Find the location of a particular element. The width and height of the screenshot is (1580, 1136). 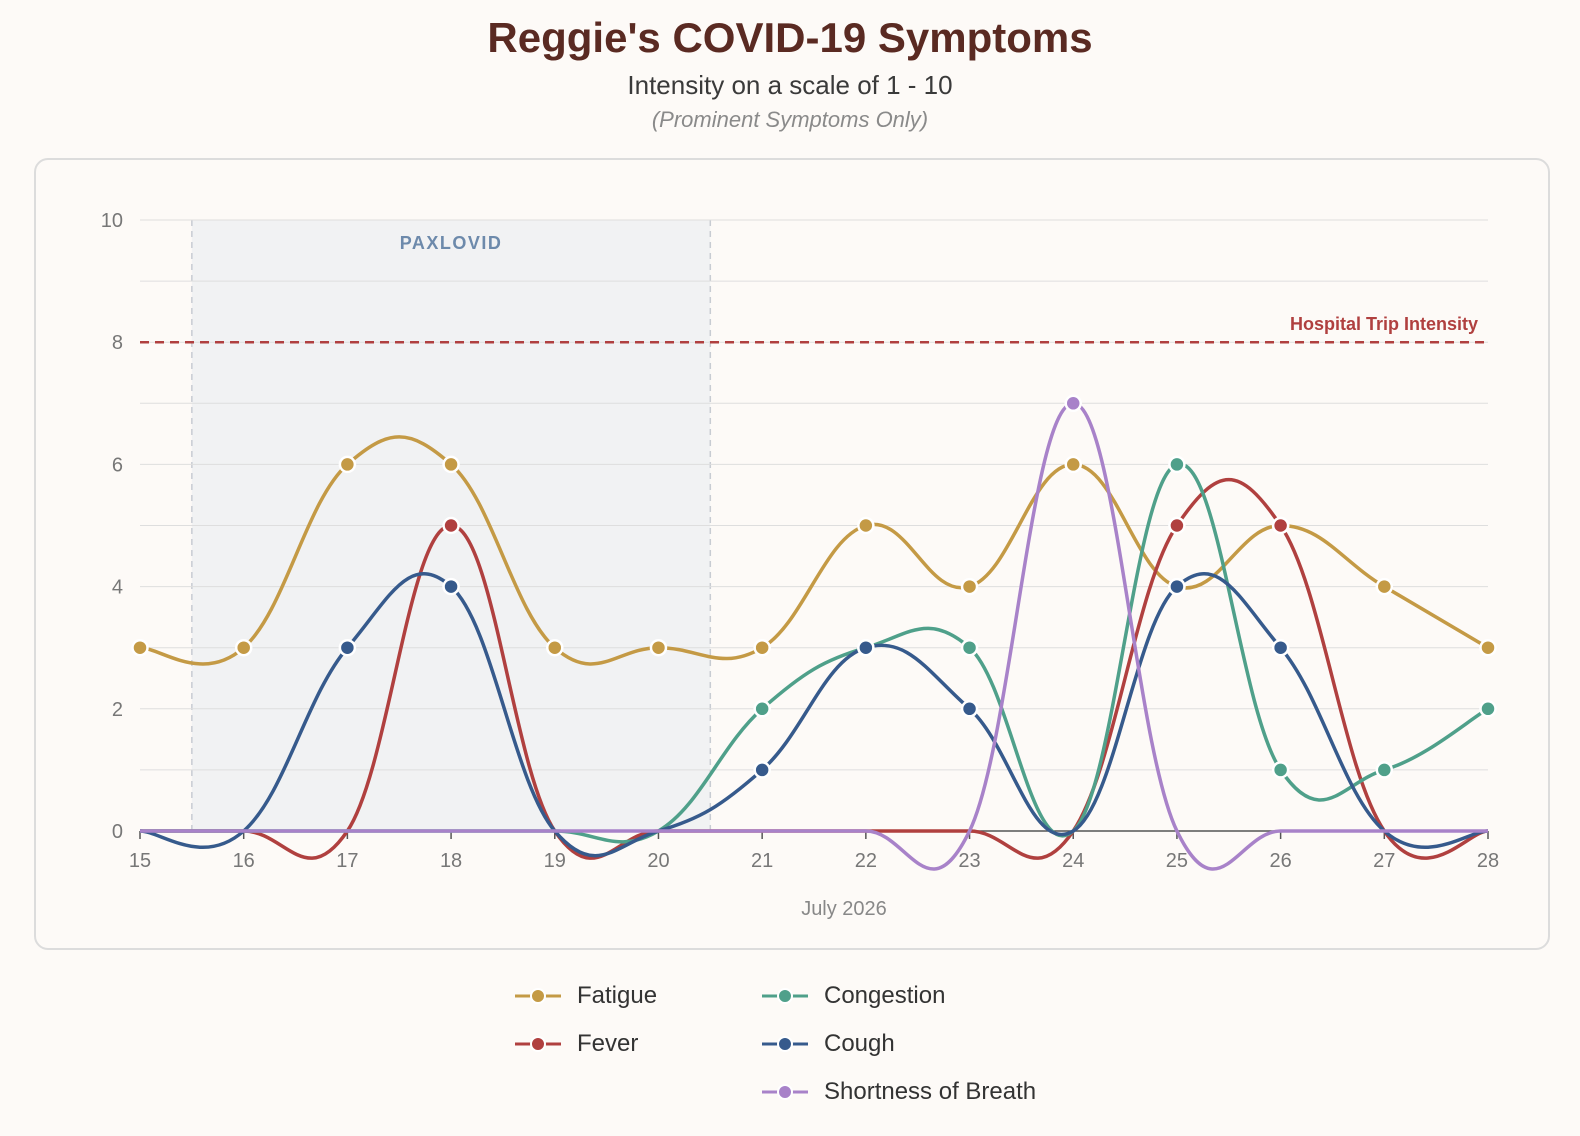

hospital-threshold-label: Hospital Trip Intensity is located at coordinates (1384, 324).